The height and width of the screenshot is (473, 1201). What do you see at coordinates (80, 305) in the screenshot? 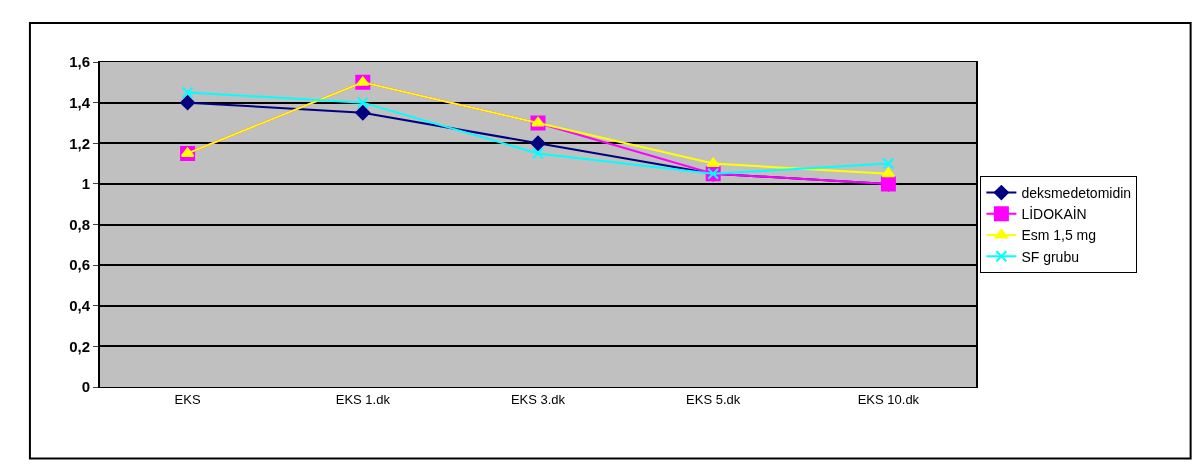
I see `y-tick-label: 0,4` at bounding box center [80, 305].